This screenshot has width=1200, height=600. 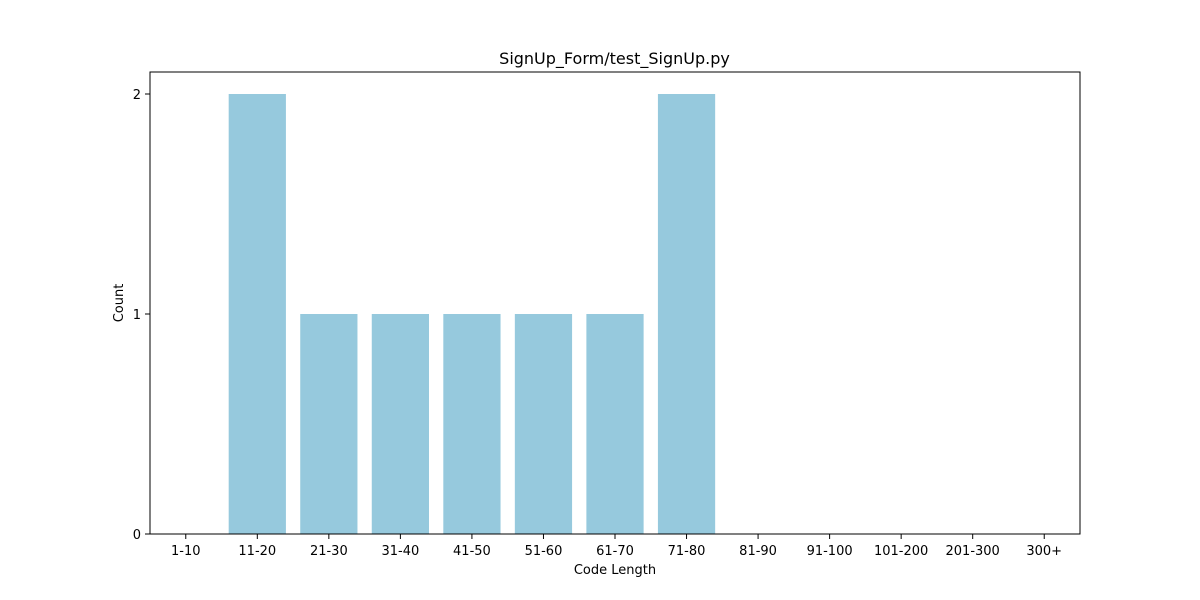 What do you see at coordinates (973, 551) in the screenshot?
I see `x-tick-label: 201-300` at bounding box center [973, 551].